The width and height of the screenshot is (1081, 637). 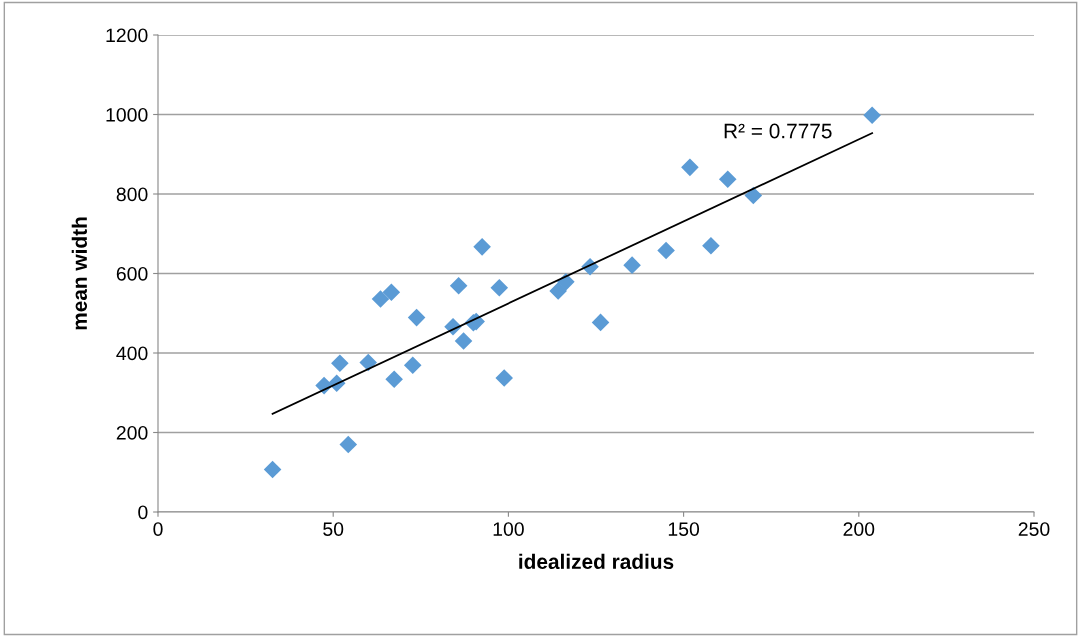 I want to click on y-tick-label: 600, so click(x=132, y=273).